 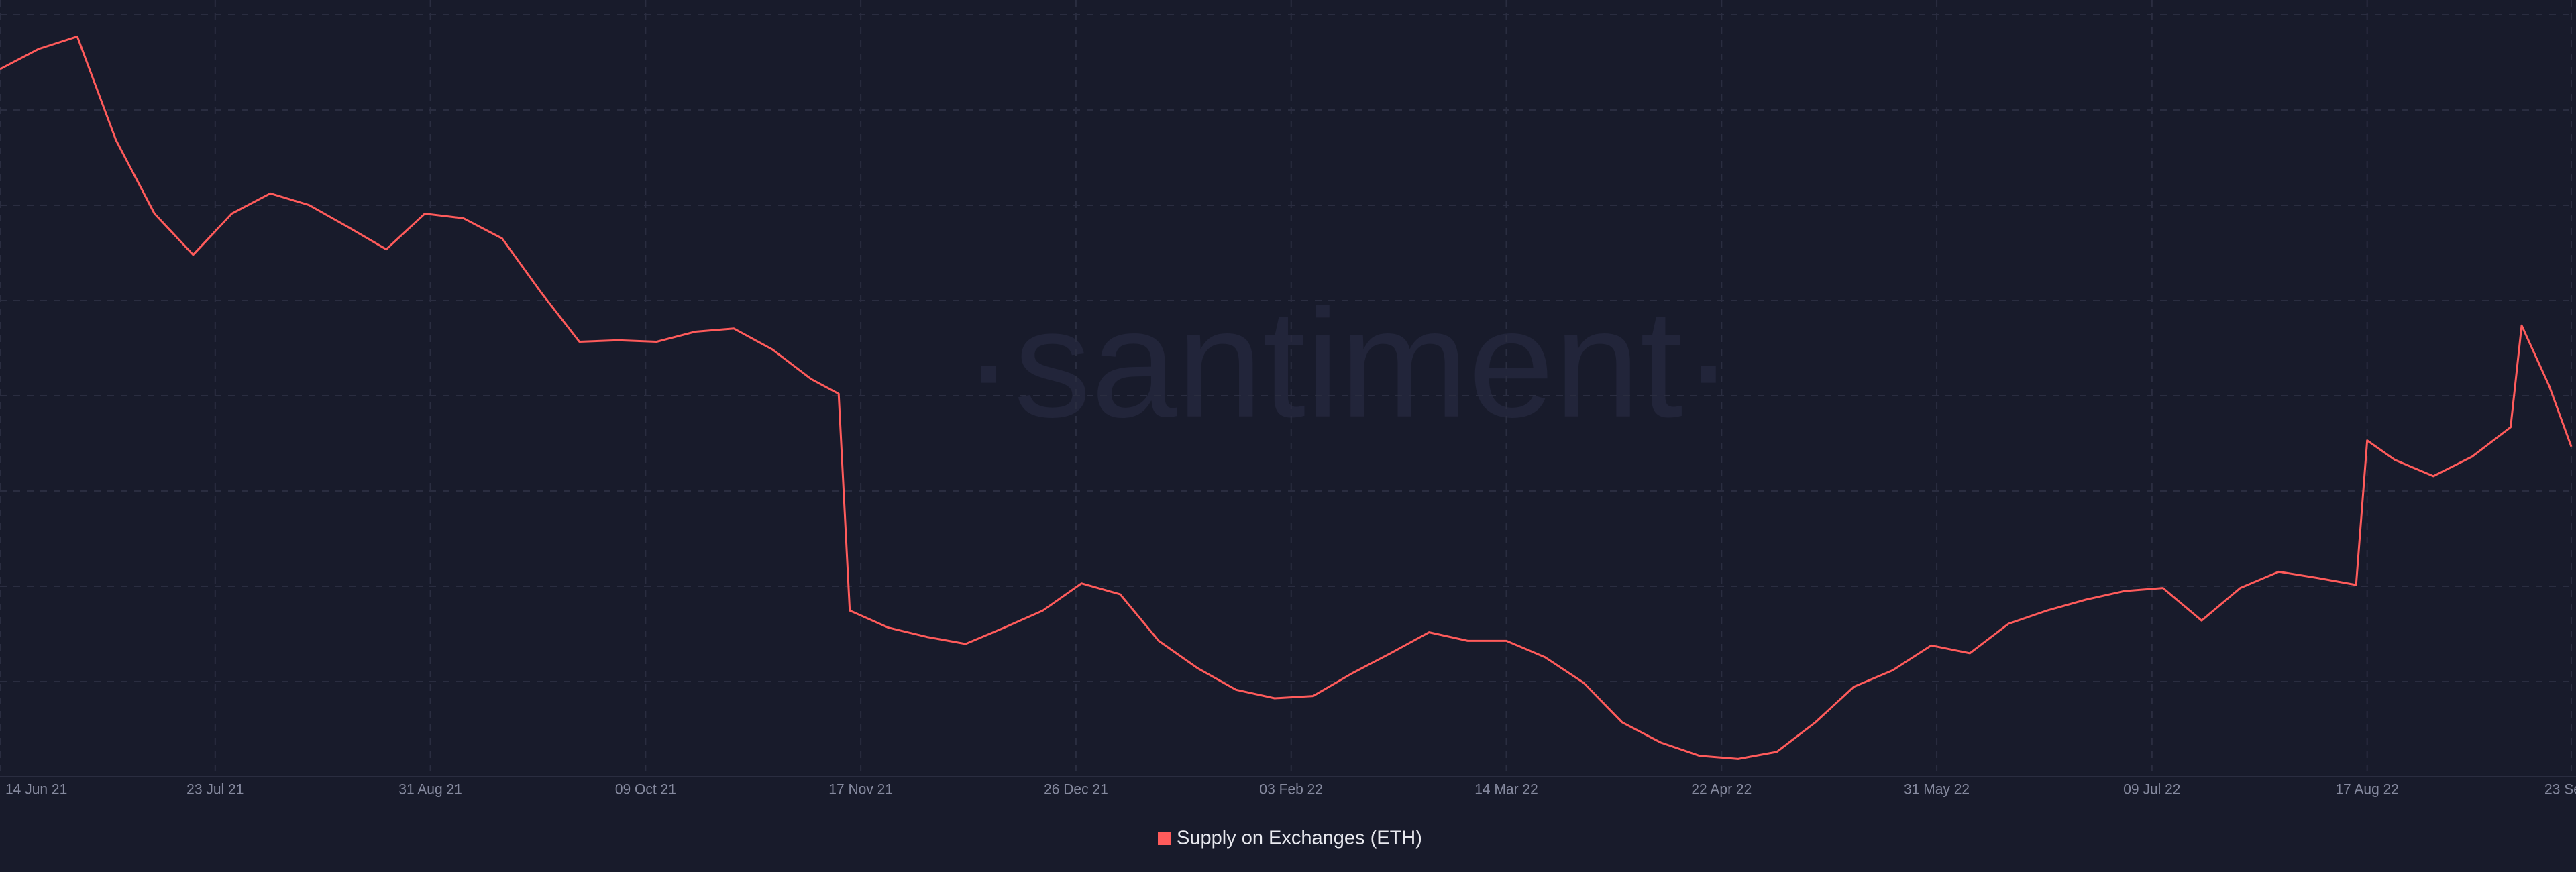 What do you see at coordinates (1299, 839) in the screenshot?
I see `legend-label: Supply on Exchanges (ETH)` at bounding box center [1299, 839].